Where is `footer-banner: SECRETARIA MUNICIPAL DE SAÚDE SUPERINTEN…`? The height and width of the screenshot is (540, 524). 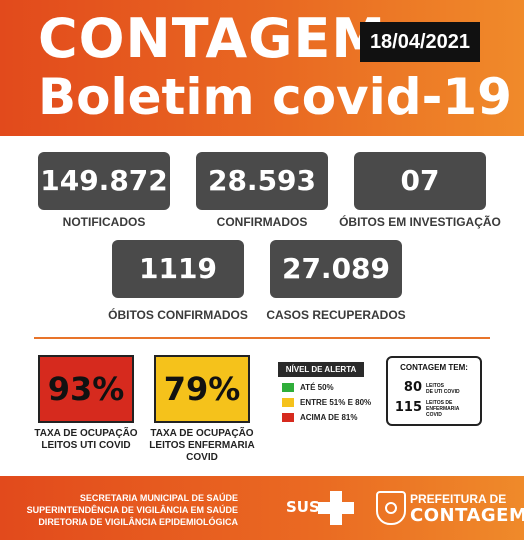
footer-banner: SECRETARIA MUNICIPAL DE SAÚDE SUPERINTEN… is located at coordinates (262, 508).